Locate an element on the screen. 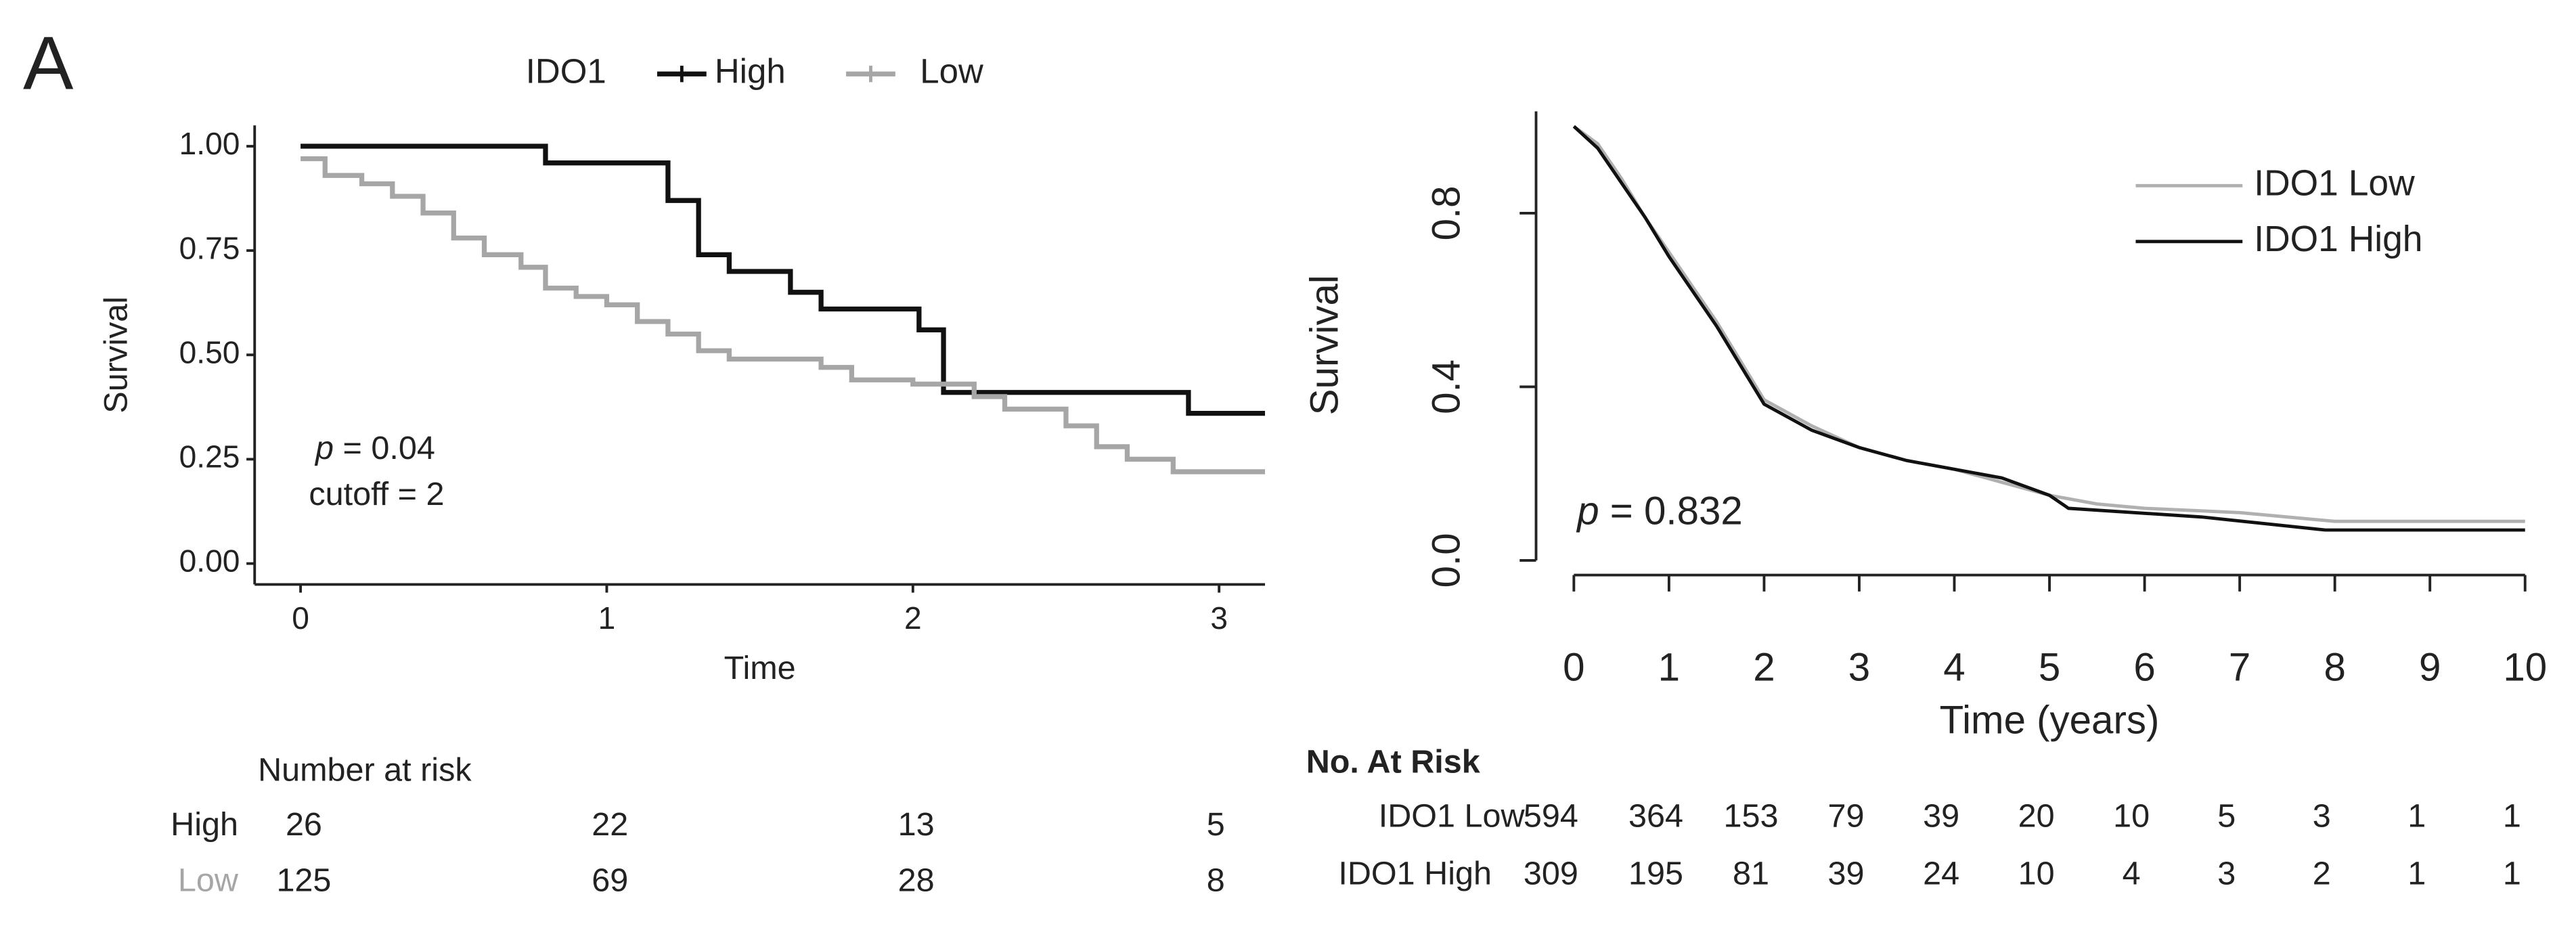  y-tick-label: 0.75 is located at coordinates (209, 247).